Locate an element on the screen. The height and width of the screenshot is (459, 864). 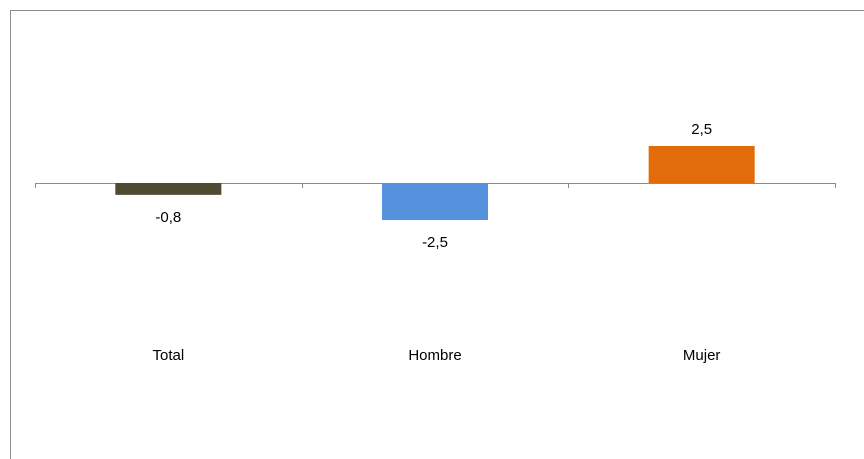
category-label-total: Total is located at coordinates (168, 355).